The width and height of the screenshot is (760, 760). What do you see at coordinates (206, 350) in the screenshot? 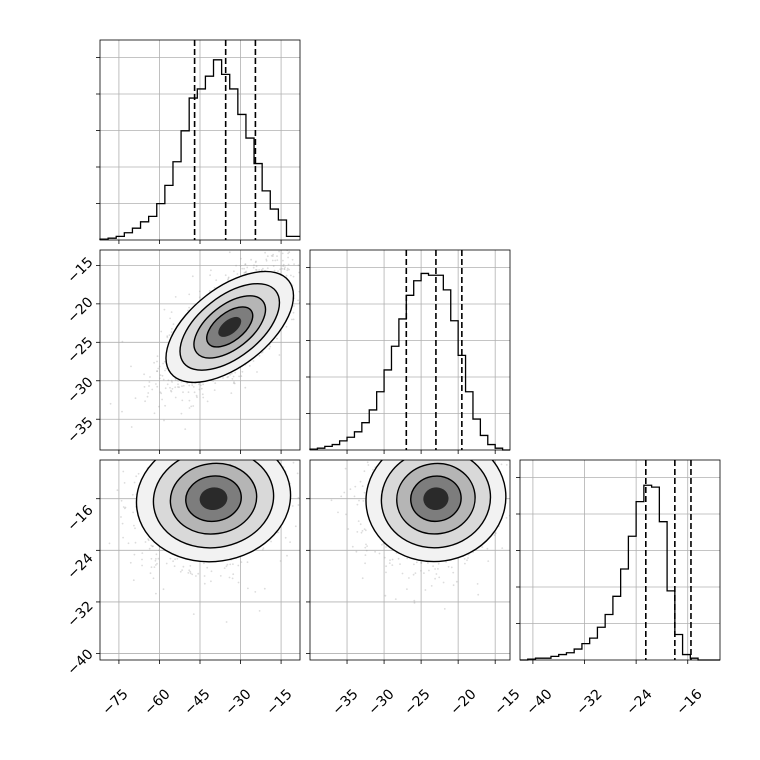
I see `p1-vs-p2-panel` at bounding box center [206, 350].